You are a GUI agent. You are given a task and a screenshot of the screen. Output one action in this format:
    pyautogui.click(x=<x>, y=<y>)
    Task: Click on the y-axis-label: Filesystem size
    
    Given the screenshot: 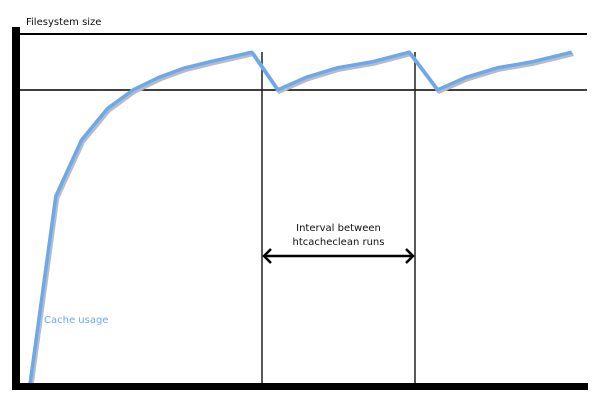 What is the action you would take?
    pyautogui.click(x=64, y=22)
    